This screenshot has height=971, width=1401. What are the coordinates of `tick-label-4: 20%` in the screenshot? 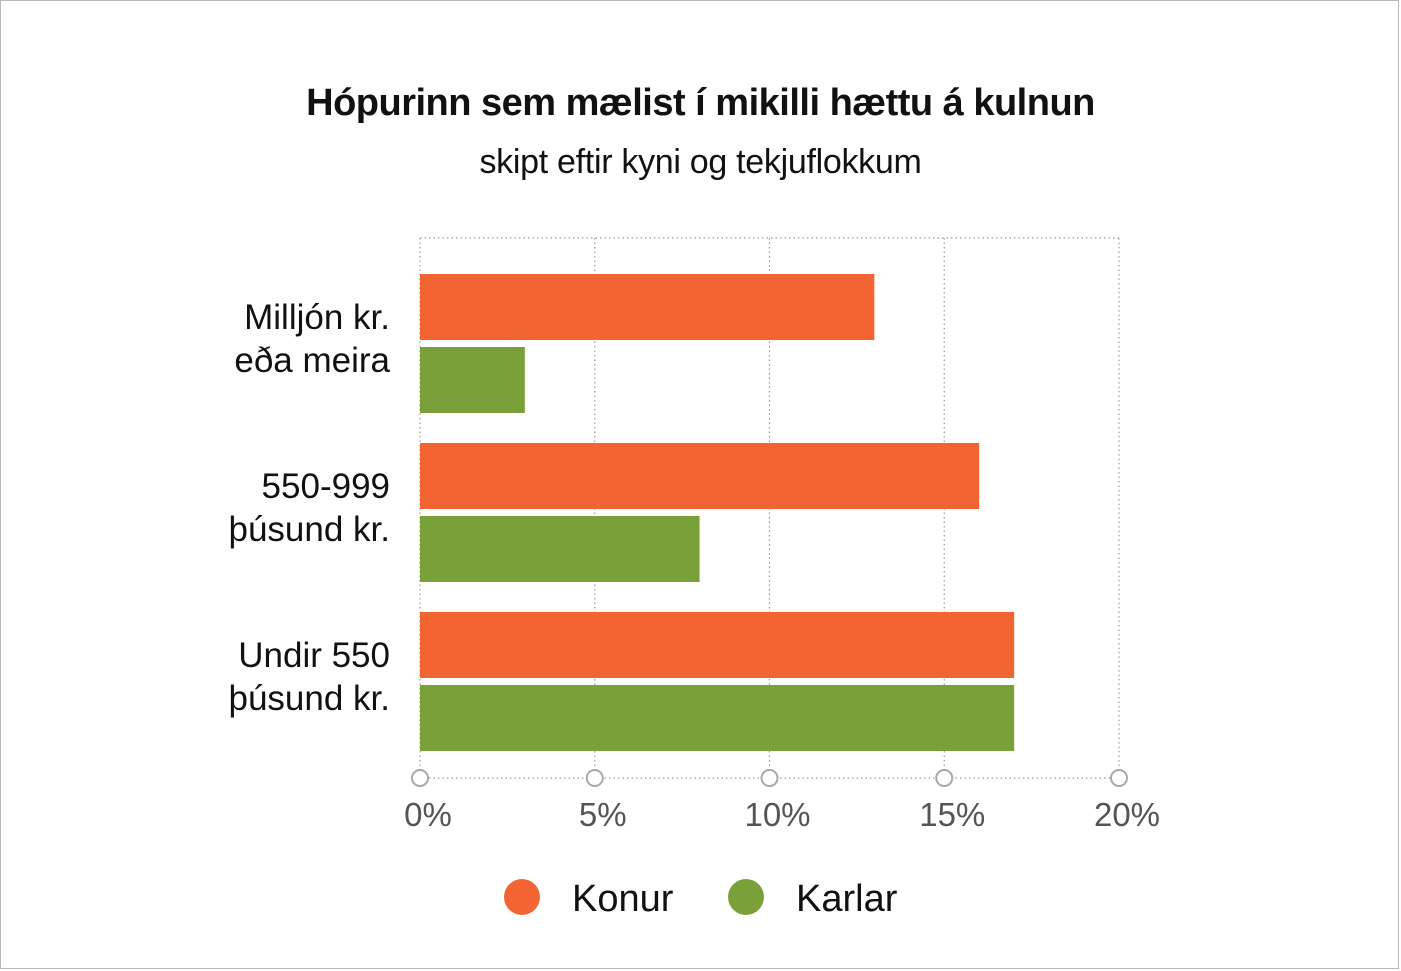 It's located at (1127, 814).